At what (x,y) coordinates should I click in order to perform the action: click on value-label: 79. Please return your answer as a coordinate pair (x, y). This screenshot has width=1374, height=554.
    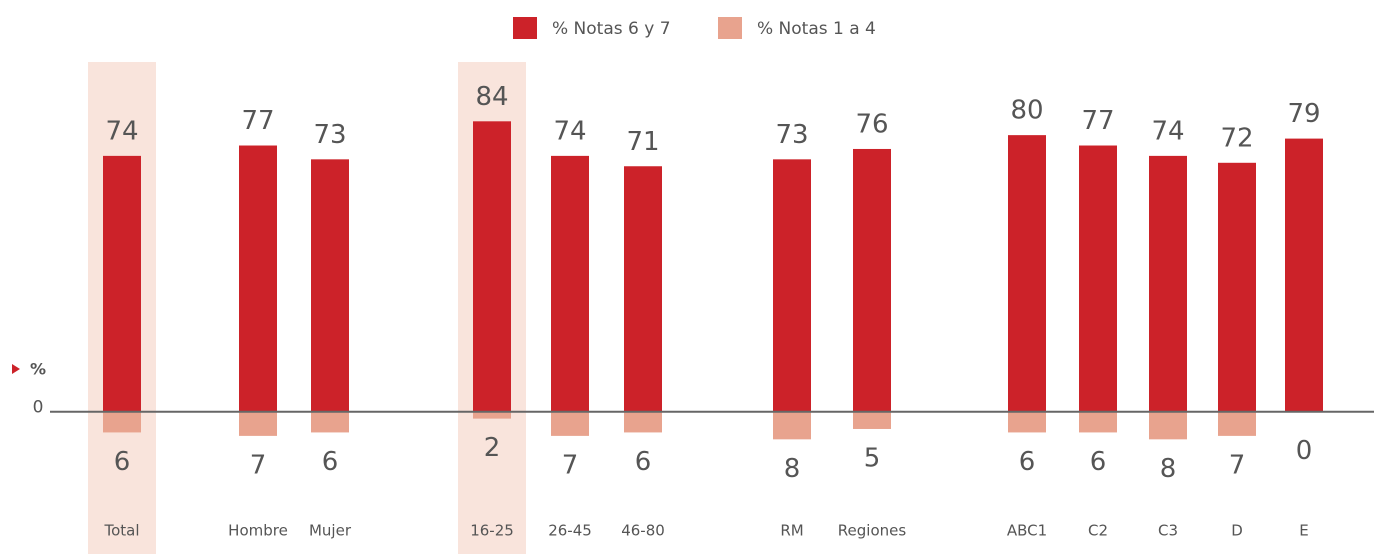
    Looking at the image, I should click on (1303, 114).